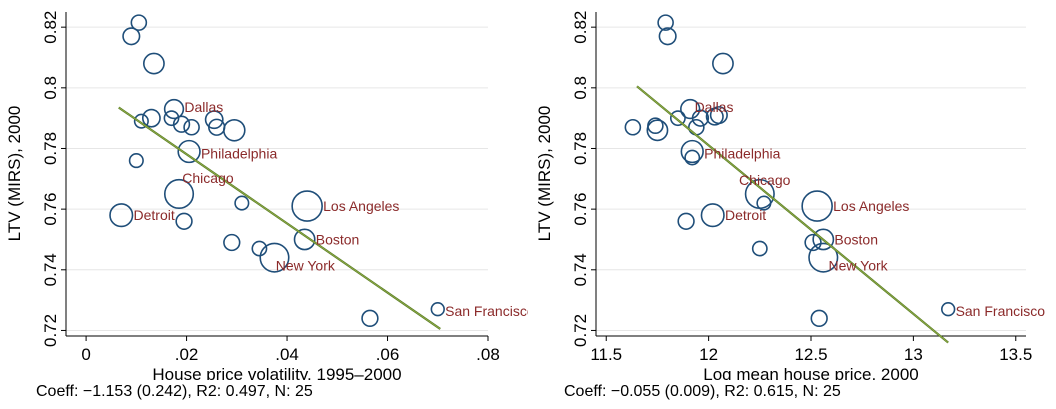  What do you see at coordinates (913, 354) in the screenshot?
I see `x-tick-label: 13` at bounding box center [913, 354].